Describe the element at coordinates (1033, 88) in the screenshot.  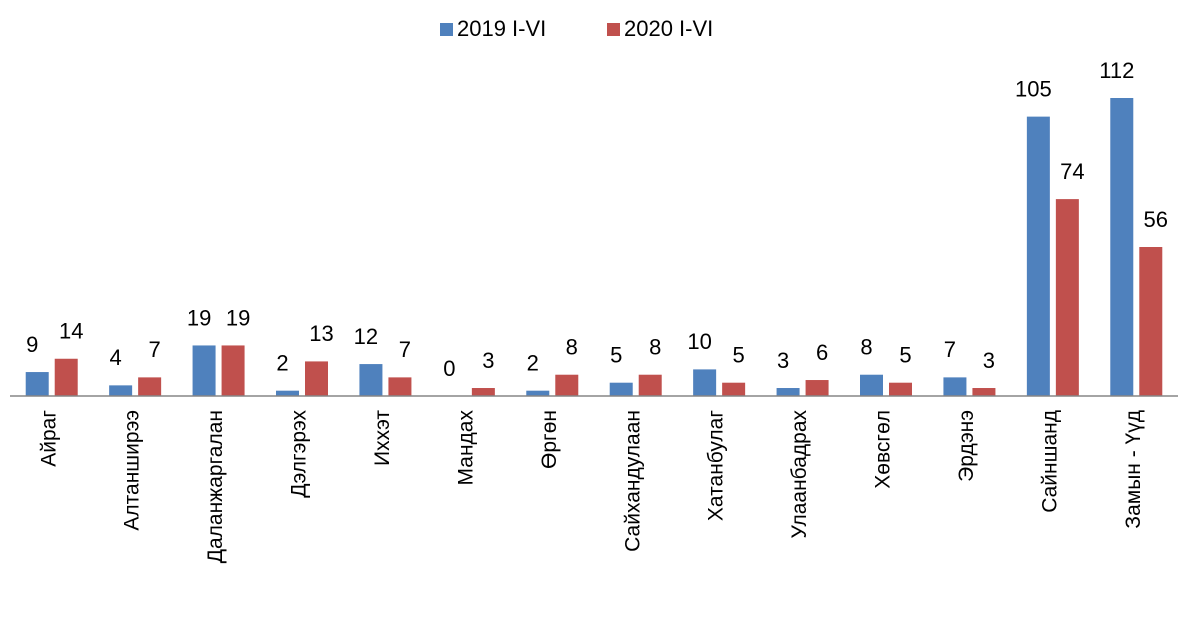
I see `data-label: 105` at that location.